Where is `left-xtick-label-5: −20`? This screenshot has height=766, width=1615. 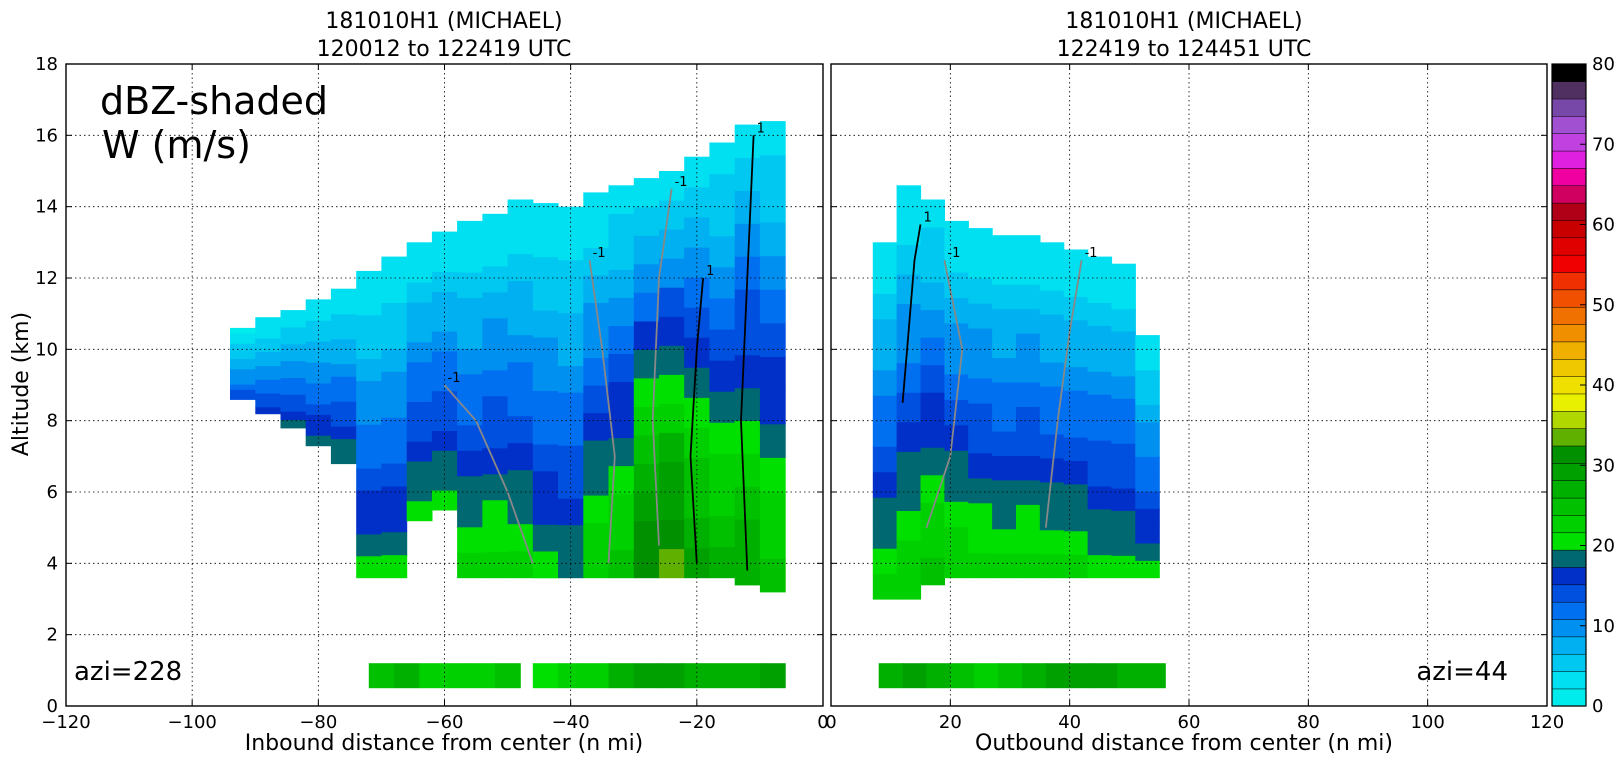 left-xtick-label-5: −20 is located at coordinates (697, 722).